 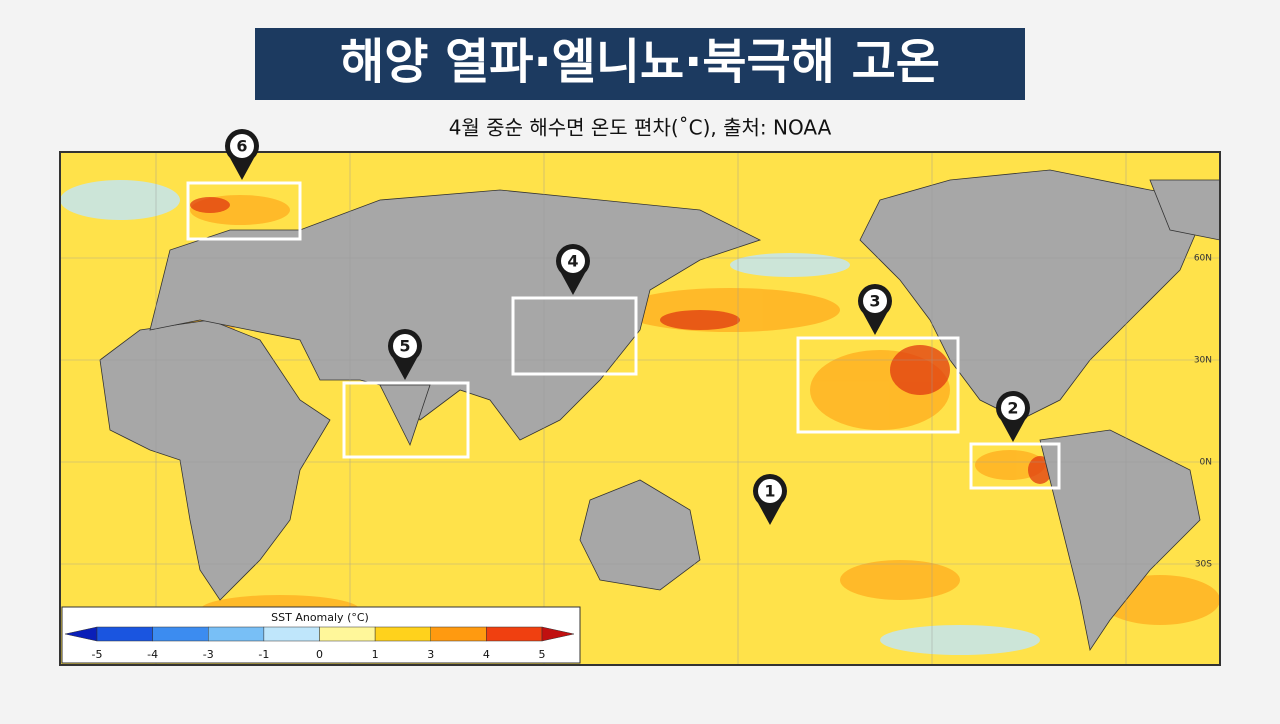 I want to click on title: 해양 열파·엘니뇨·북극해 고온, so click(x=640, y=62).